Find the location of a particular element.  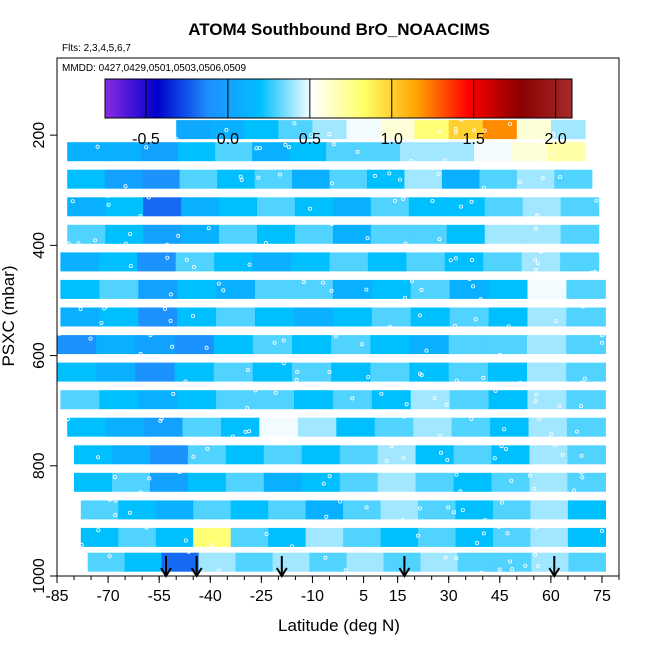

flights-note: Flts: 2,3,4,5,6,7 is located at coordinates (96, 48).